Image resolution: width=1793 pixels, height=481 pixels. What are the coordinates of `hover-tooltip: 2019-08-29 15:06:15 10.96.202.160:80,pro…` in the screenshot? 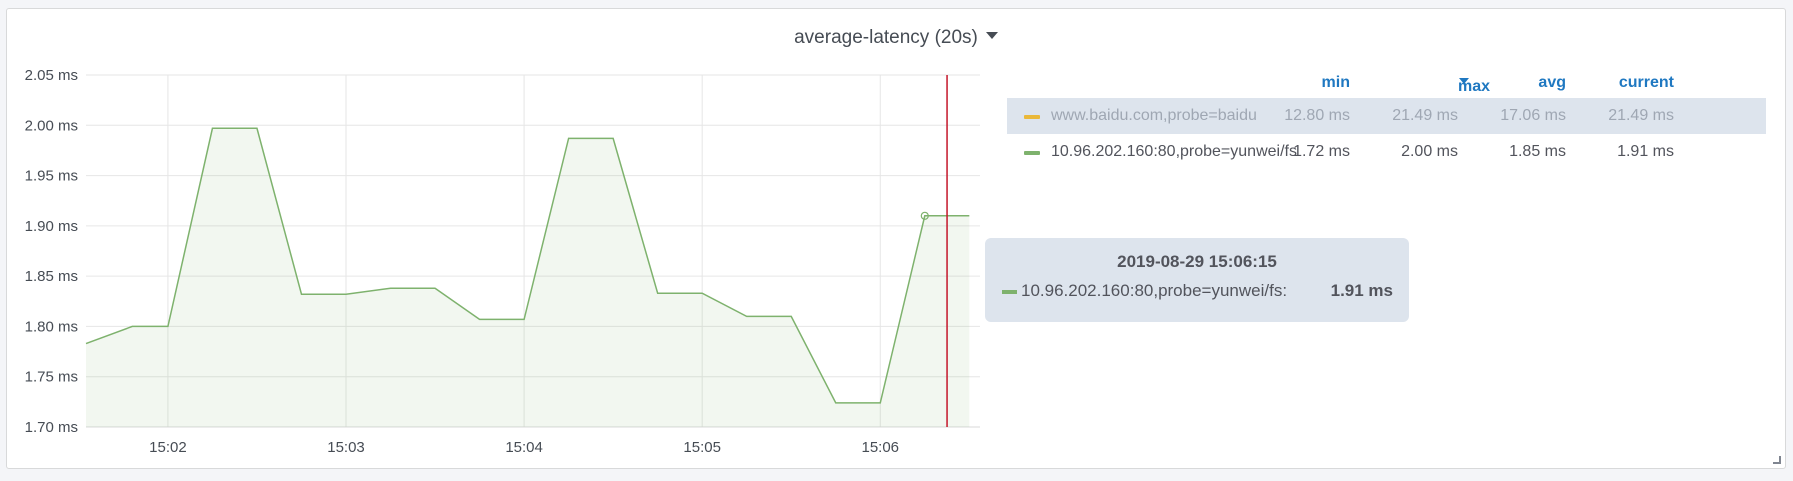 It's located at (1197, 280).